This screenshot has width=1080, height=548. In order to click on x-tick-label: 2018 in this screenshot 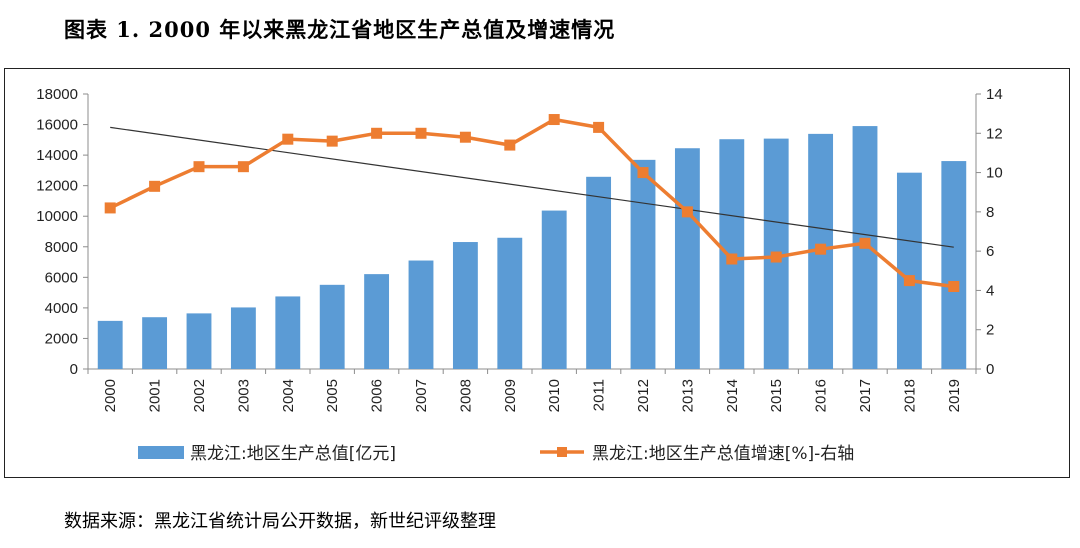, I will do `click(909, 395)`.